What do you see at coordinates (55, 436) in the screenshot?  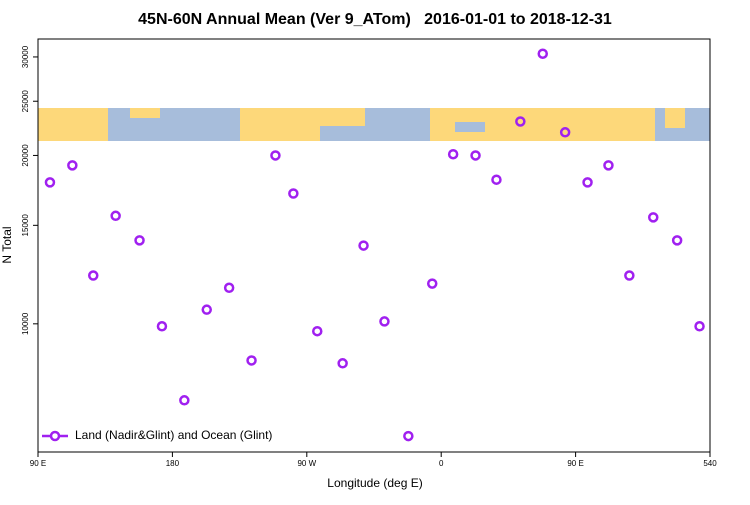 I see `legend-marker` at bounding box center [55, 436].